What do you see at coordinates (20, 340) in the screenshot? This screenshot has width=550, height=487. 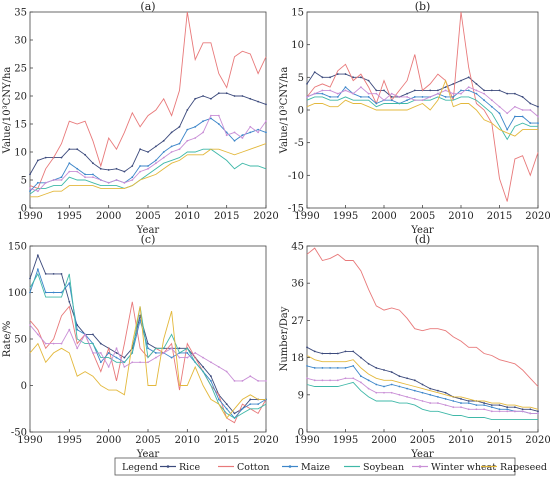 I see `y-tick-label: 50` at bounding box center [20, 340].